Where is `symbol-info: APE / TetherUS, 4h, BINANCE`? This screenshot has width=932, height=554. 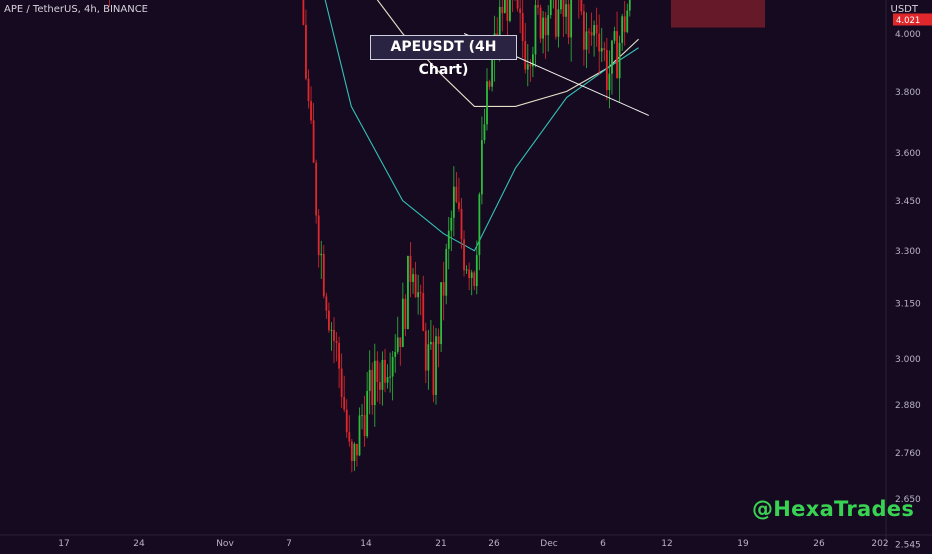 symbol-info: APE / TetherUS, 4h, BINANCE is located at coordinates (76, 9).